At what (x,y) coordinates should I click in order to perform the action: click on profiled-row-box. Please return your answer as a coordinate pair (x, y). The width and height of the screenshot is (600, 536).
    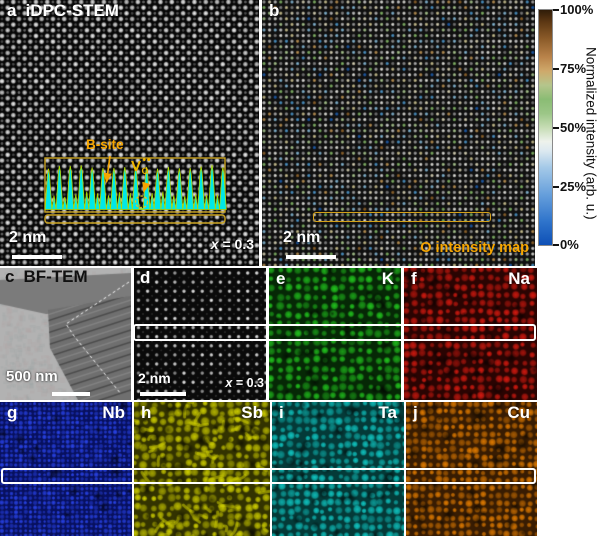
    Looking at the image, I should click on (135, 219).